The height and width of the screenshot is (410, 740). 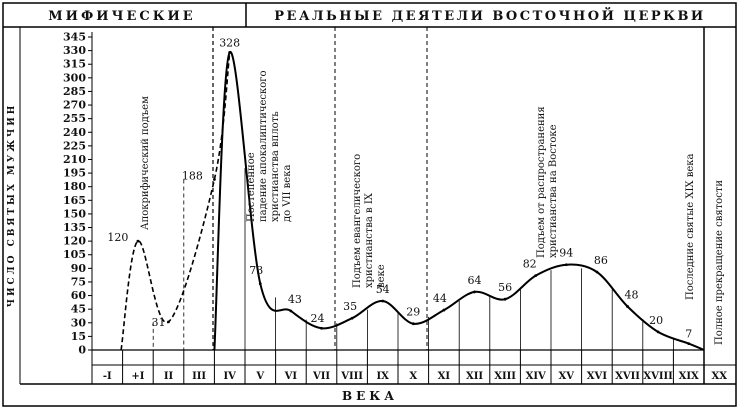 What do you see at coordinates (169, 376) in the screenshot?
I see `x-tick-label: II` at bounding box center [169, 376].